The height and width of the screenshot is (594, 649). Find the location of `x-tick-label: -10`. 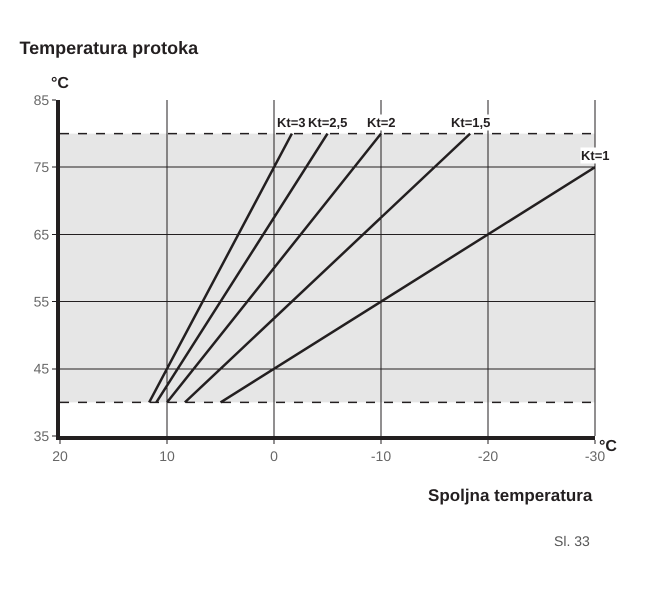

x-tick-label: -10 is located at coordinates (381, 456).